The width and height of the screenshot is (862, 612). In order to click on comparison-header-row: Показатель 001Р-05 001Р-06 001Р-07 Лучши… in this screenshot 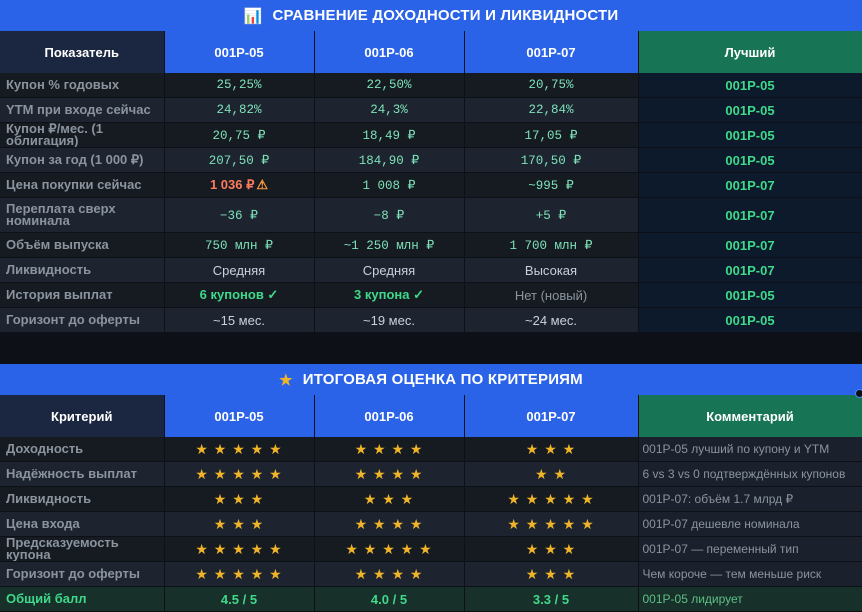, I will do `click(431, 52)`.